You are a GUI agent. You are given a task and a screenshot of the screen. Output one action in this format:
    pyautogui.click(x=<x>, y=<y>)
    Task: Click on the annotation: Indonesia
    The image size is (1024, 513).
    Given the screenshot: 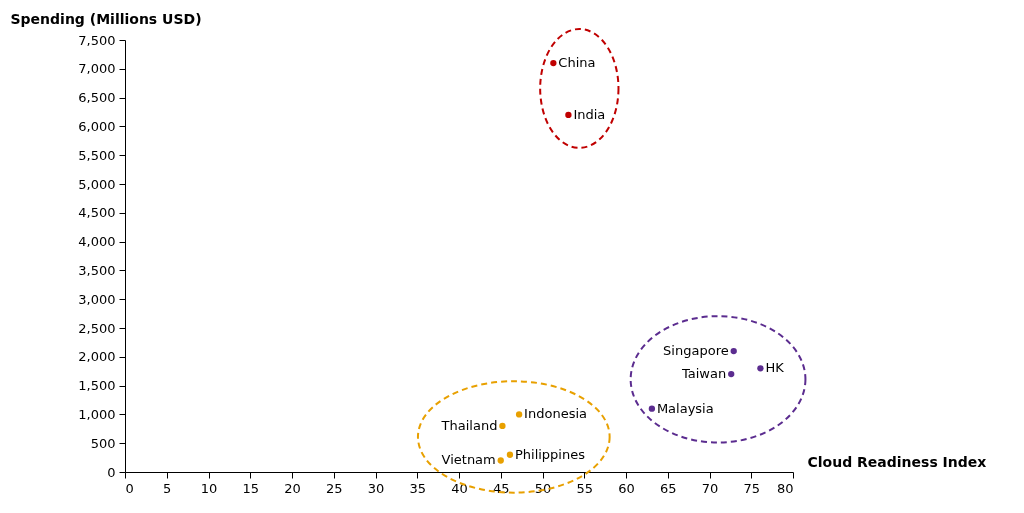 What is the action you would take?
    pyautogui.click(x=555, y=414)
    